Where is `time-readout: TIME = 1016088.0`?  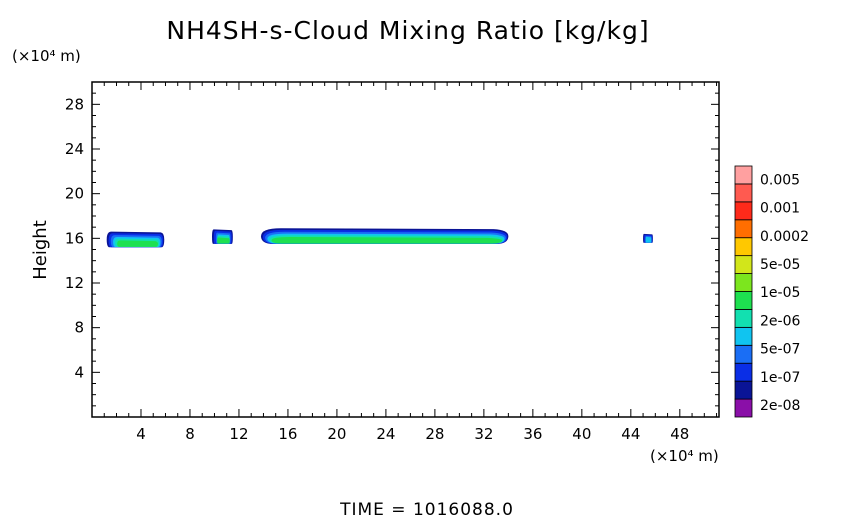 time-readout: TIME = 1016088.0 is located at coordinates (426, 509).